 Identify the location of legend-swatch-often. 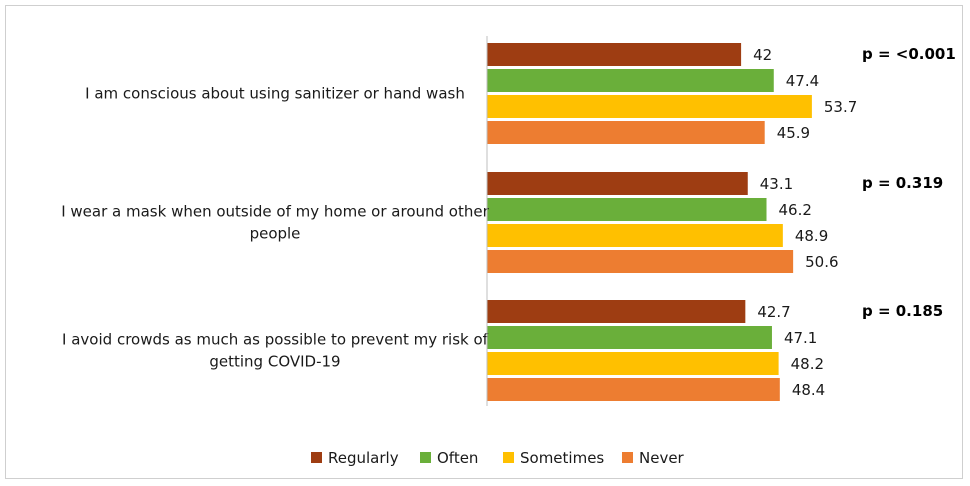
(425, 457).